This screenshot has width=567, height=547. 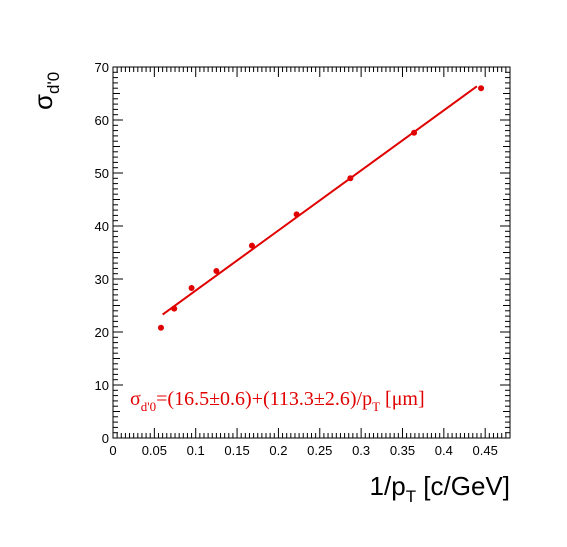 What do you see at coordinates (53, 83) in the screenshot?
I see `y-axis-title-sub: d'0` at bounding box center [53, 83].